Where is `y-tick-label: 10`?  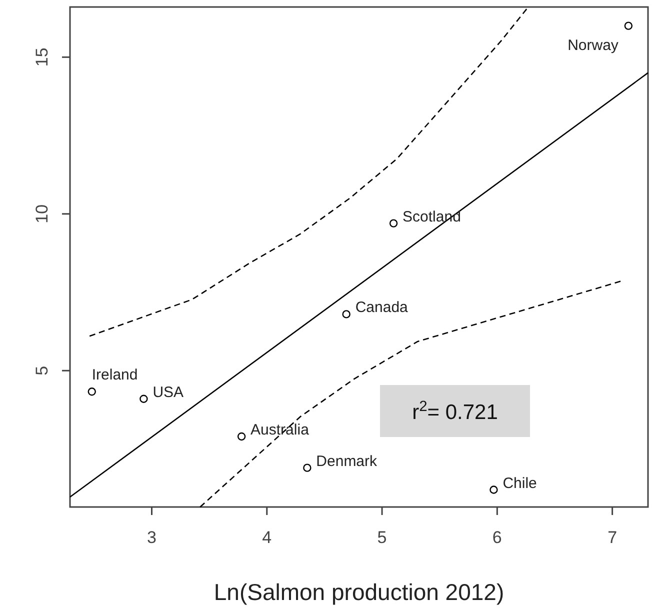 y-tick-label: 10 is located at coordinates (42, 214).